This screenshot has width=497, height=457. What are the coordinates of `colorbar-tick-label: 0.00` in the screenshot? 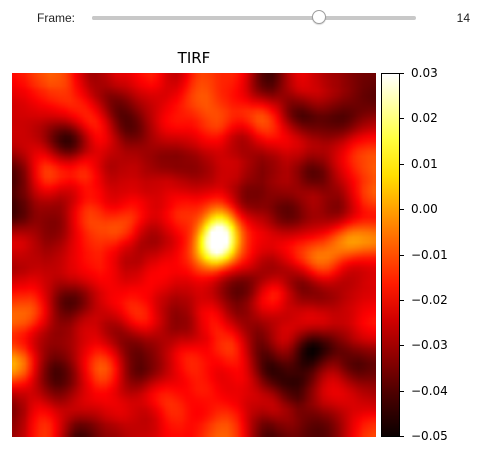 It's located at (424, 209).